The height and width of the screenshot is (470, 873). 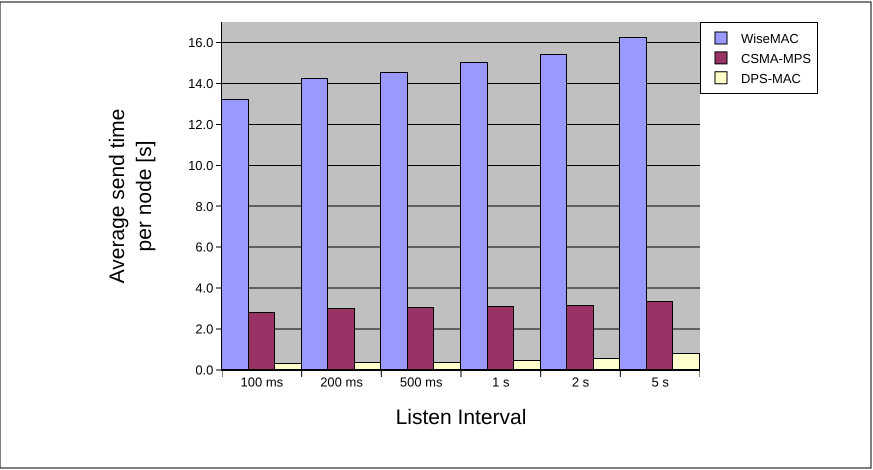 I want to click on x-tick-label: 1 s, so click(x=501, y=382).